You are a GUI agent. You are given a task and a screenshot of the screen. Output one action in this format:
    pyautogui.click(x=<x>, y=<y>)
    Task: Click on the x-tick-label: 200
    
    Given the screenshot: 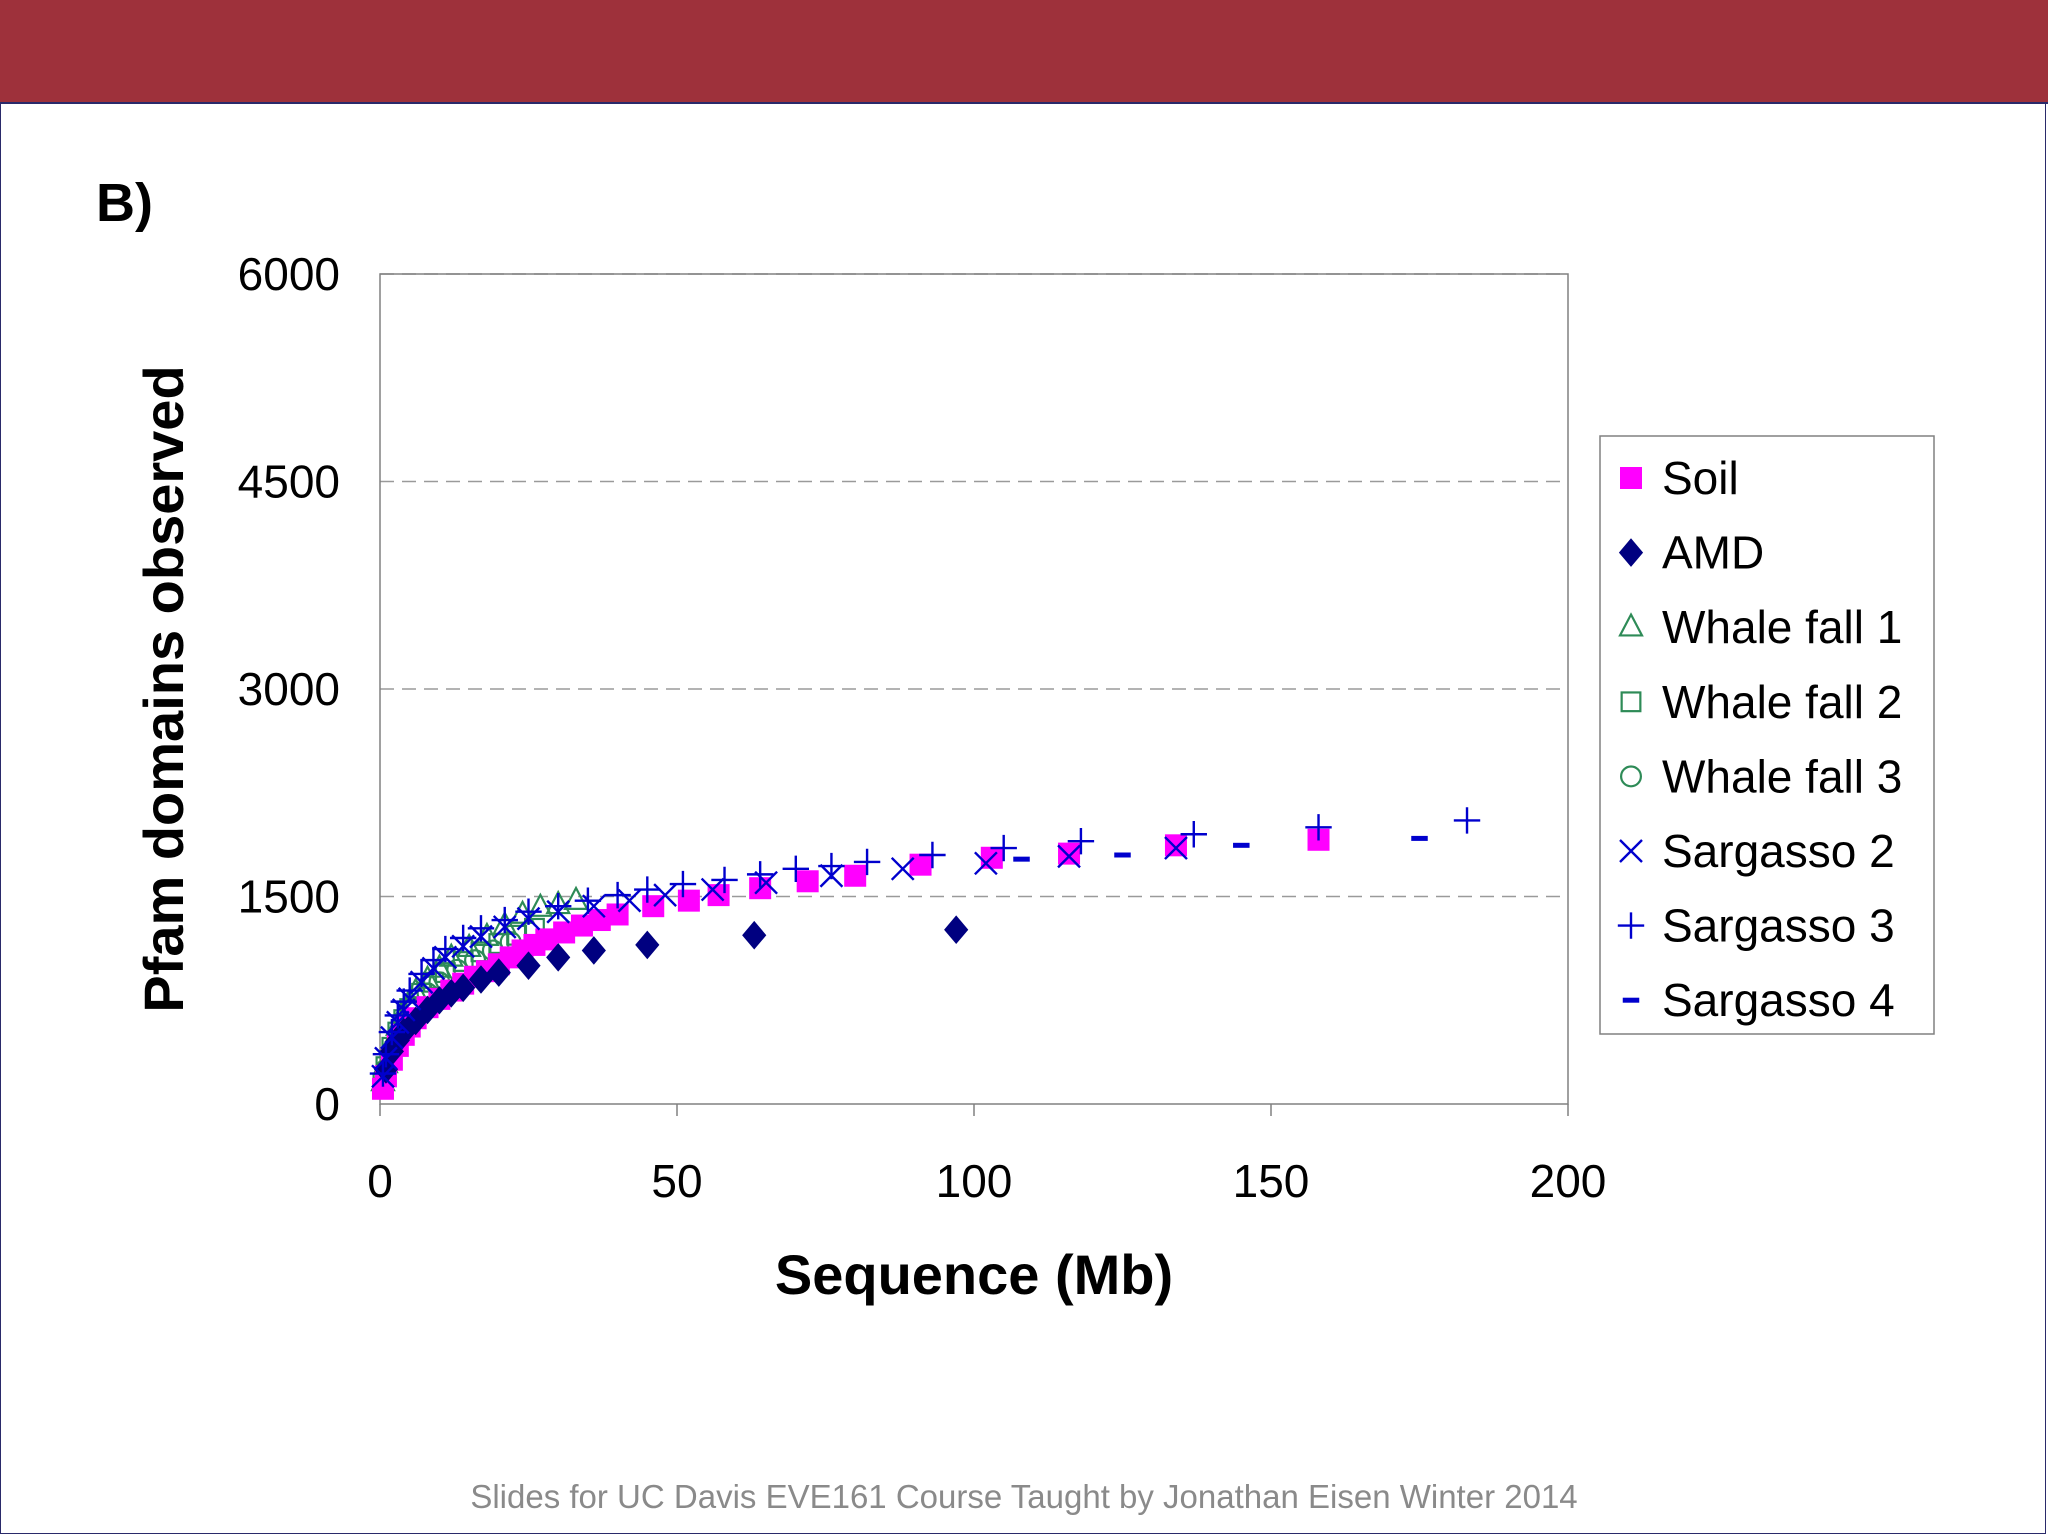 What is the action you would take?
    pyautogui.click(x=1568, y=1181)
    